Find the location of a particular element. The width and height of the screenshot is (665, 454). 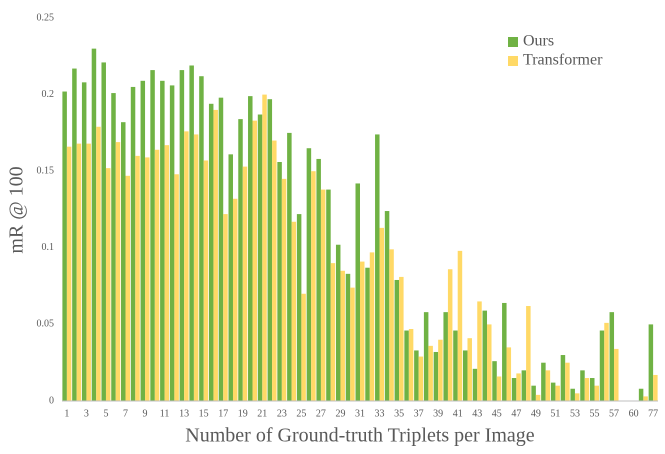

x-tick-label: 60 is located at coordinates (634, 413).